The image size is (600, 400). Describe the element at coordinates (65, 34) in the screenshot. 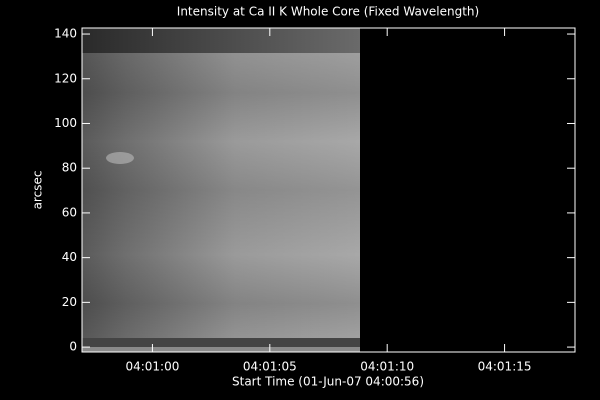

I see `y-tick-label: 140` at that location.